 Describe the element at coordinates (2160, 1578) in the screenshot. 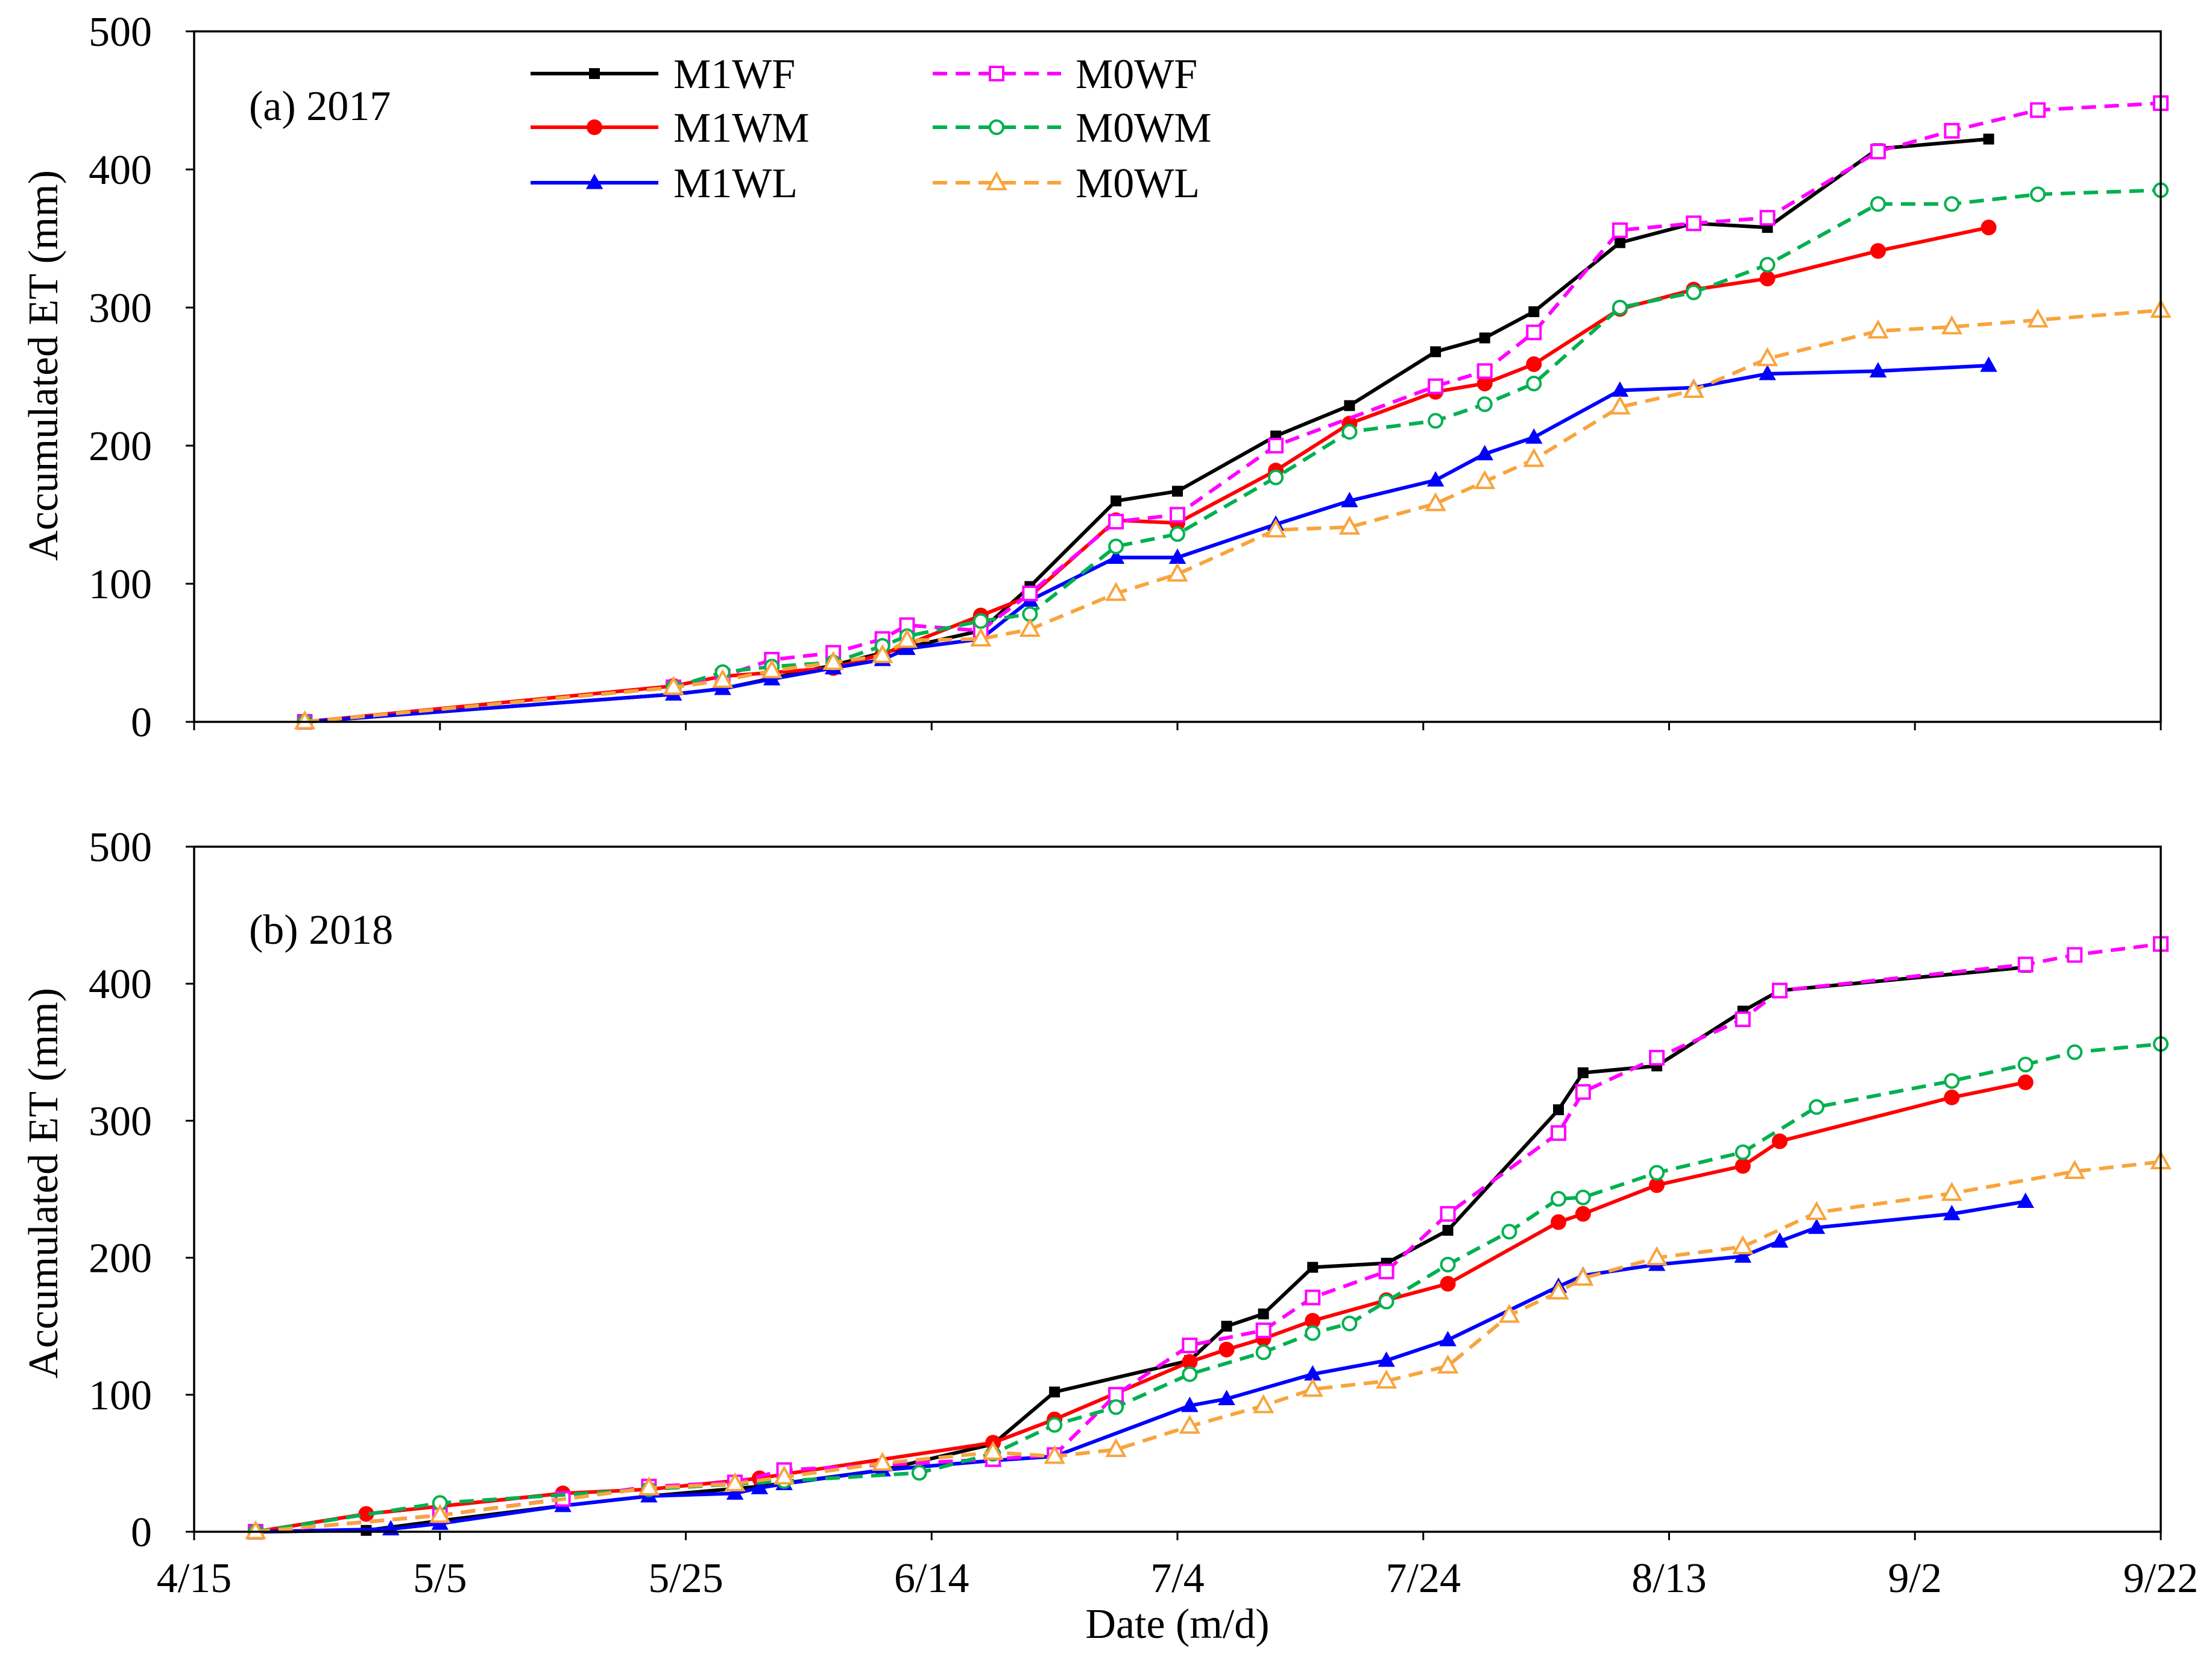

I see `x-tick-label: 9/22` at that location.